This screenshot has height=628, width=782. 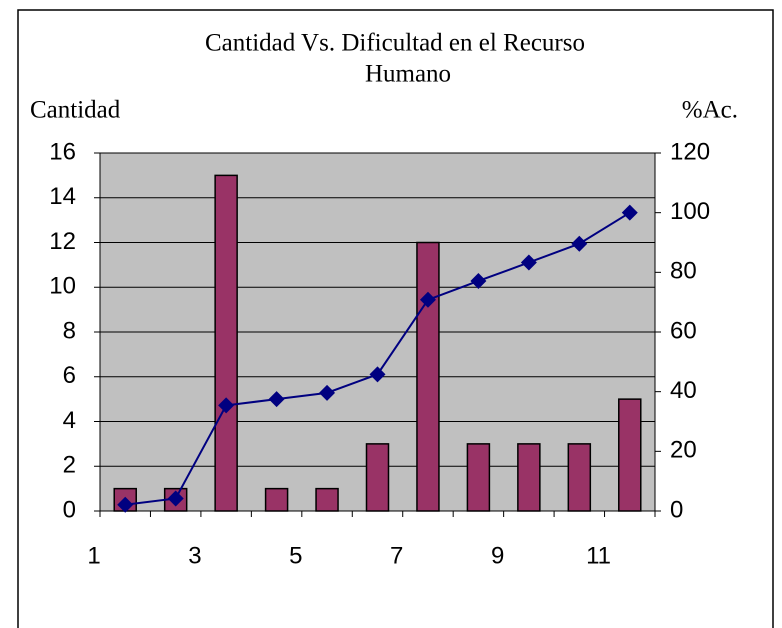 I want to click on y2-tick-label: 100, so click(x=690, y=211).